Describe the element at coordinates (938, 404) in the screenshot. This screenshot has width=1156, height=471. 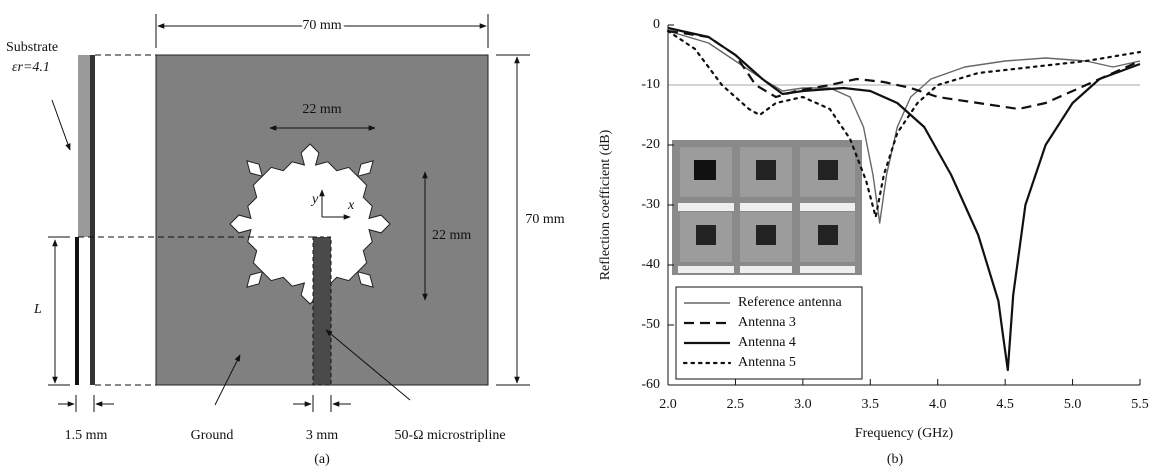
I see `x-tick-label: 4.0` at that location.